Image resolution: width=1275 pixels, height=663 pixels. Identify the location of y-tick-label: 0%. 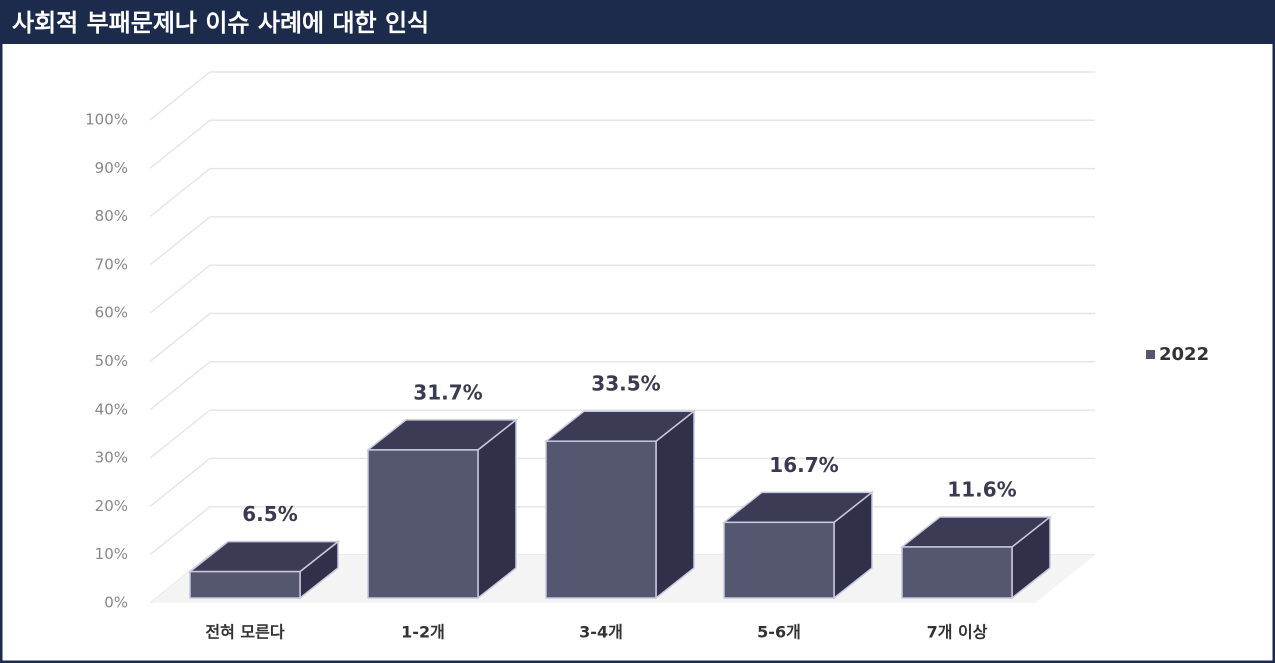
(116, 603).